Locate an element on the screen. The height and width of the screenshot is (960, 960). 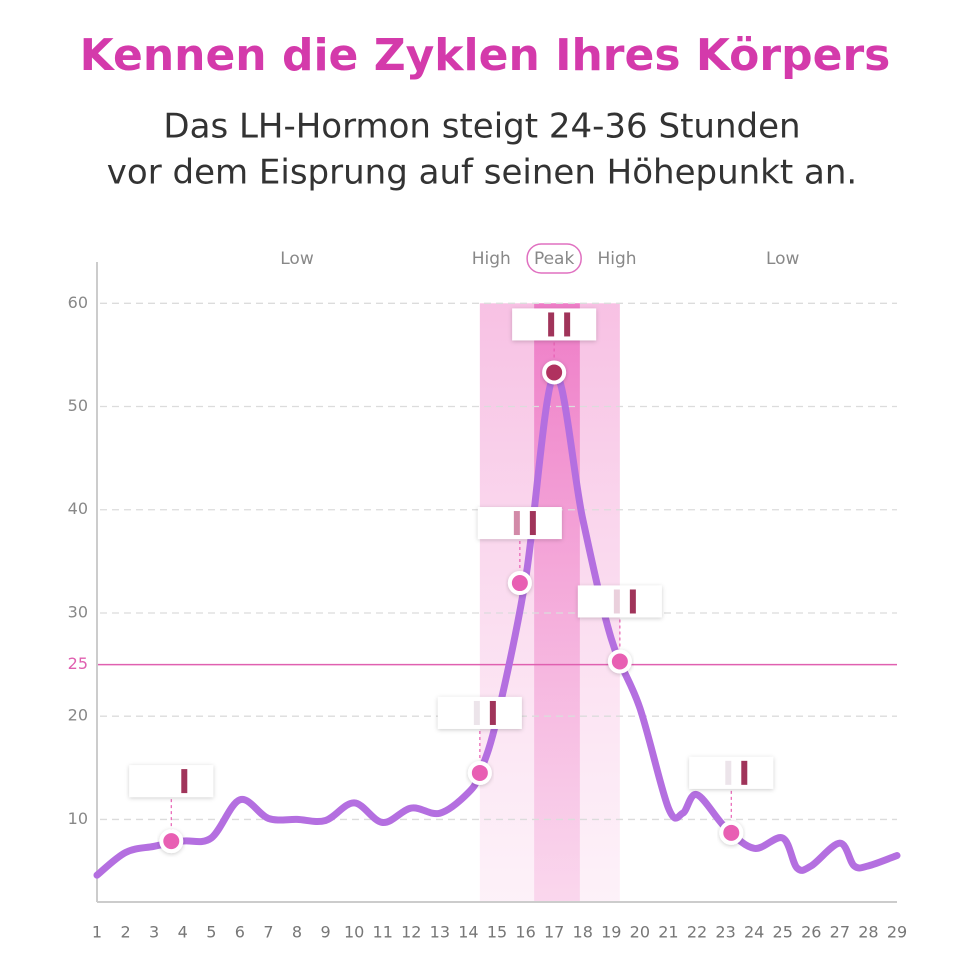
x-tick-label: 2 is located at coordinates (125, 932).